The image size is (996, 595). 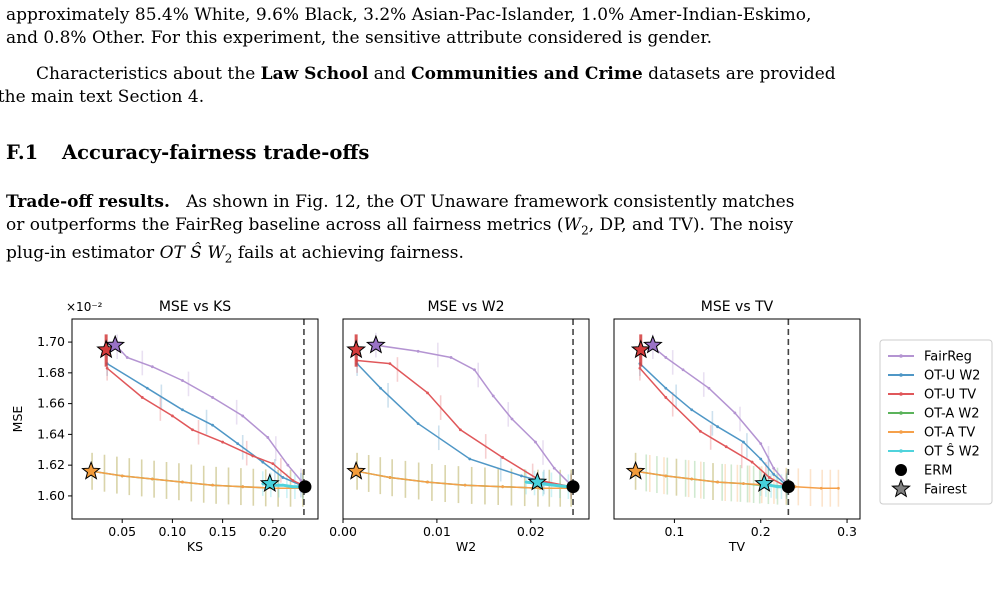 What do you see at coordinates (84, 307) in the screenshot?
I see `y-multiplier: ×10⁻²` at bounding box center [84, 307].